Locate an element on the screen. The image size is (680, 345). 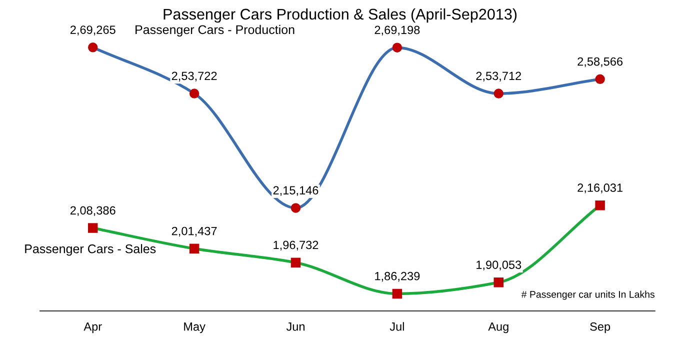
data-label: 2,01,437 is located at coordinates (194, 231).